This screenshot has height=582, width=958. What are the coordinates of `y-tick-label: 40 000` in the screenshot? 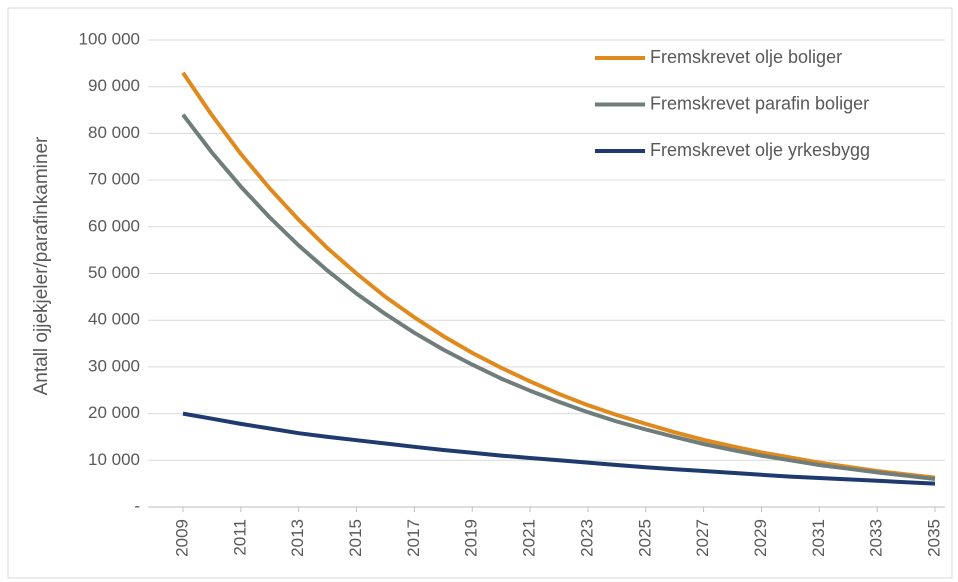 It's located at (114, 319).